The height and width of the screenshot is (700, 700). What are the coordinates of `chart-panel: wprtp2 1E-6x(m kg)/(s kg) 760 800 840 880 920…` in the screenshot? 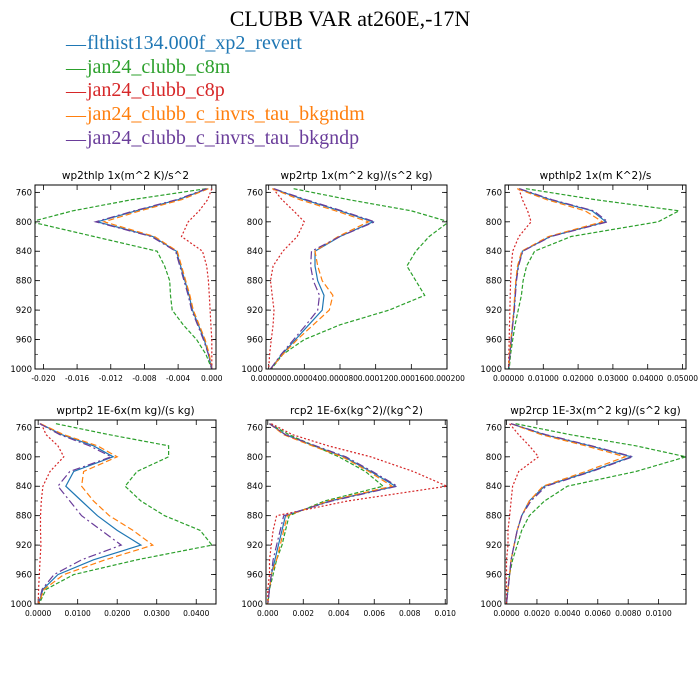 It's located at (113, 511).